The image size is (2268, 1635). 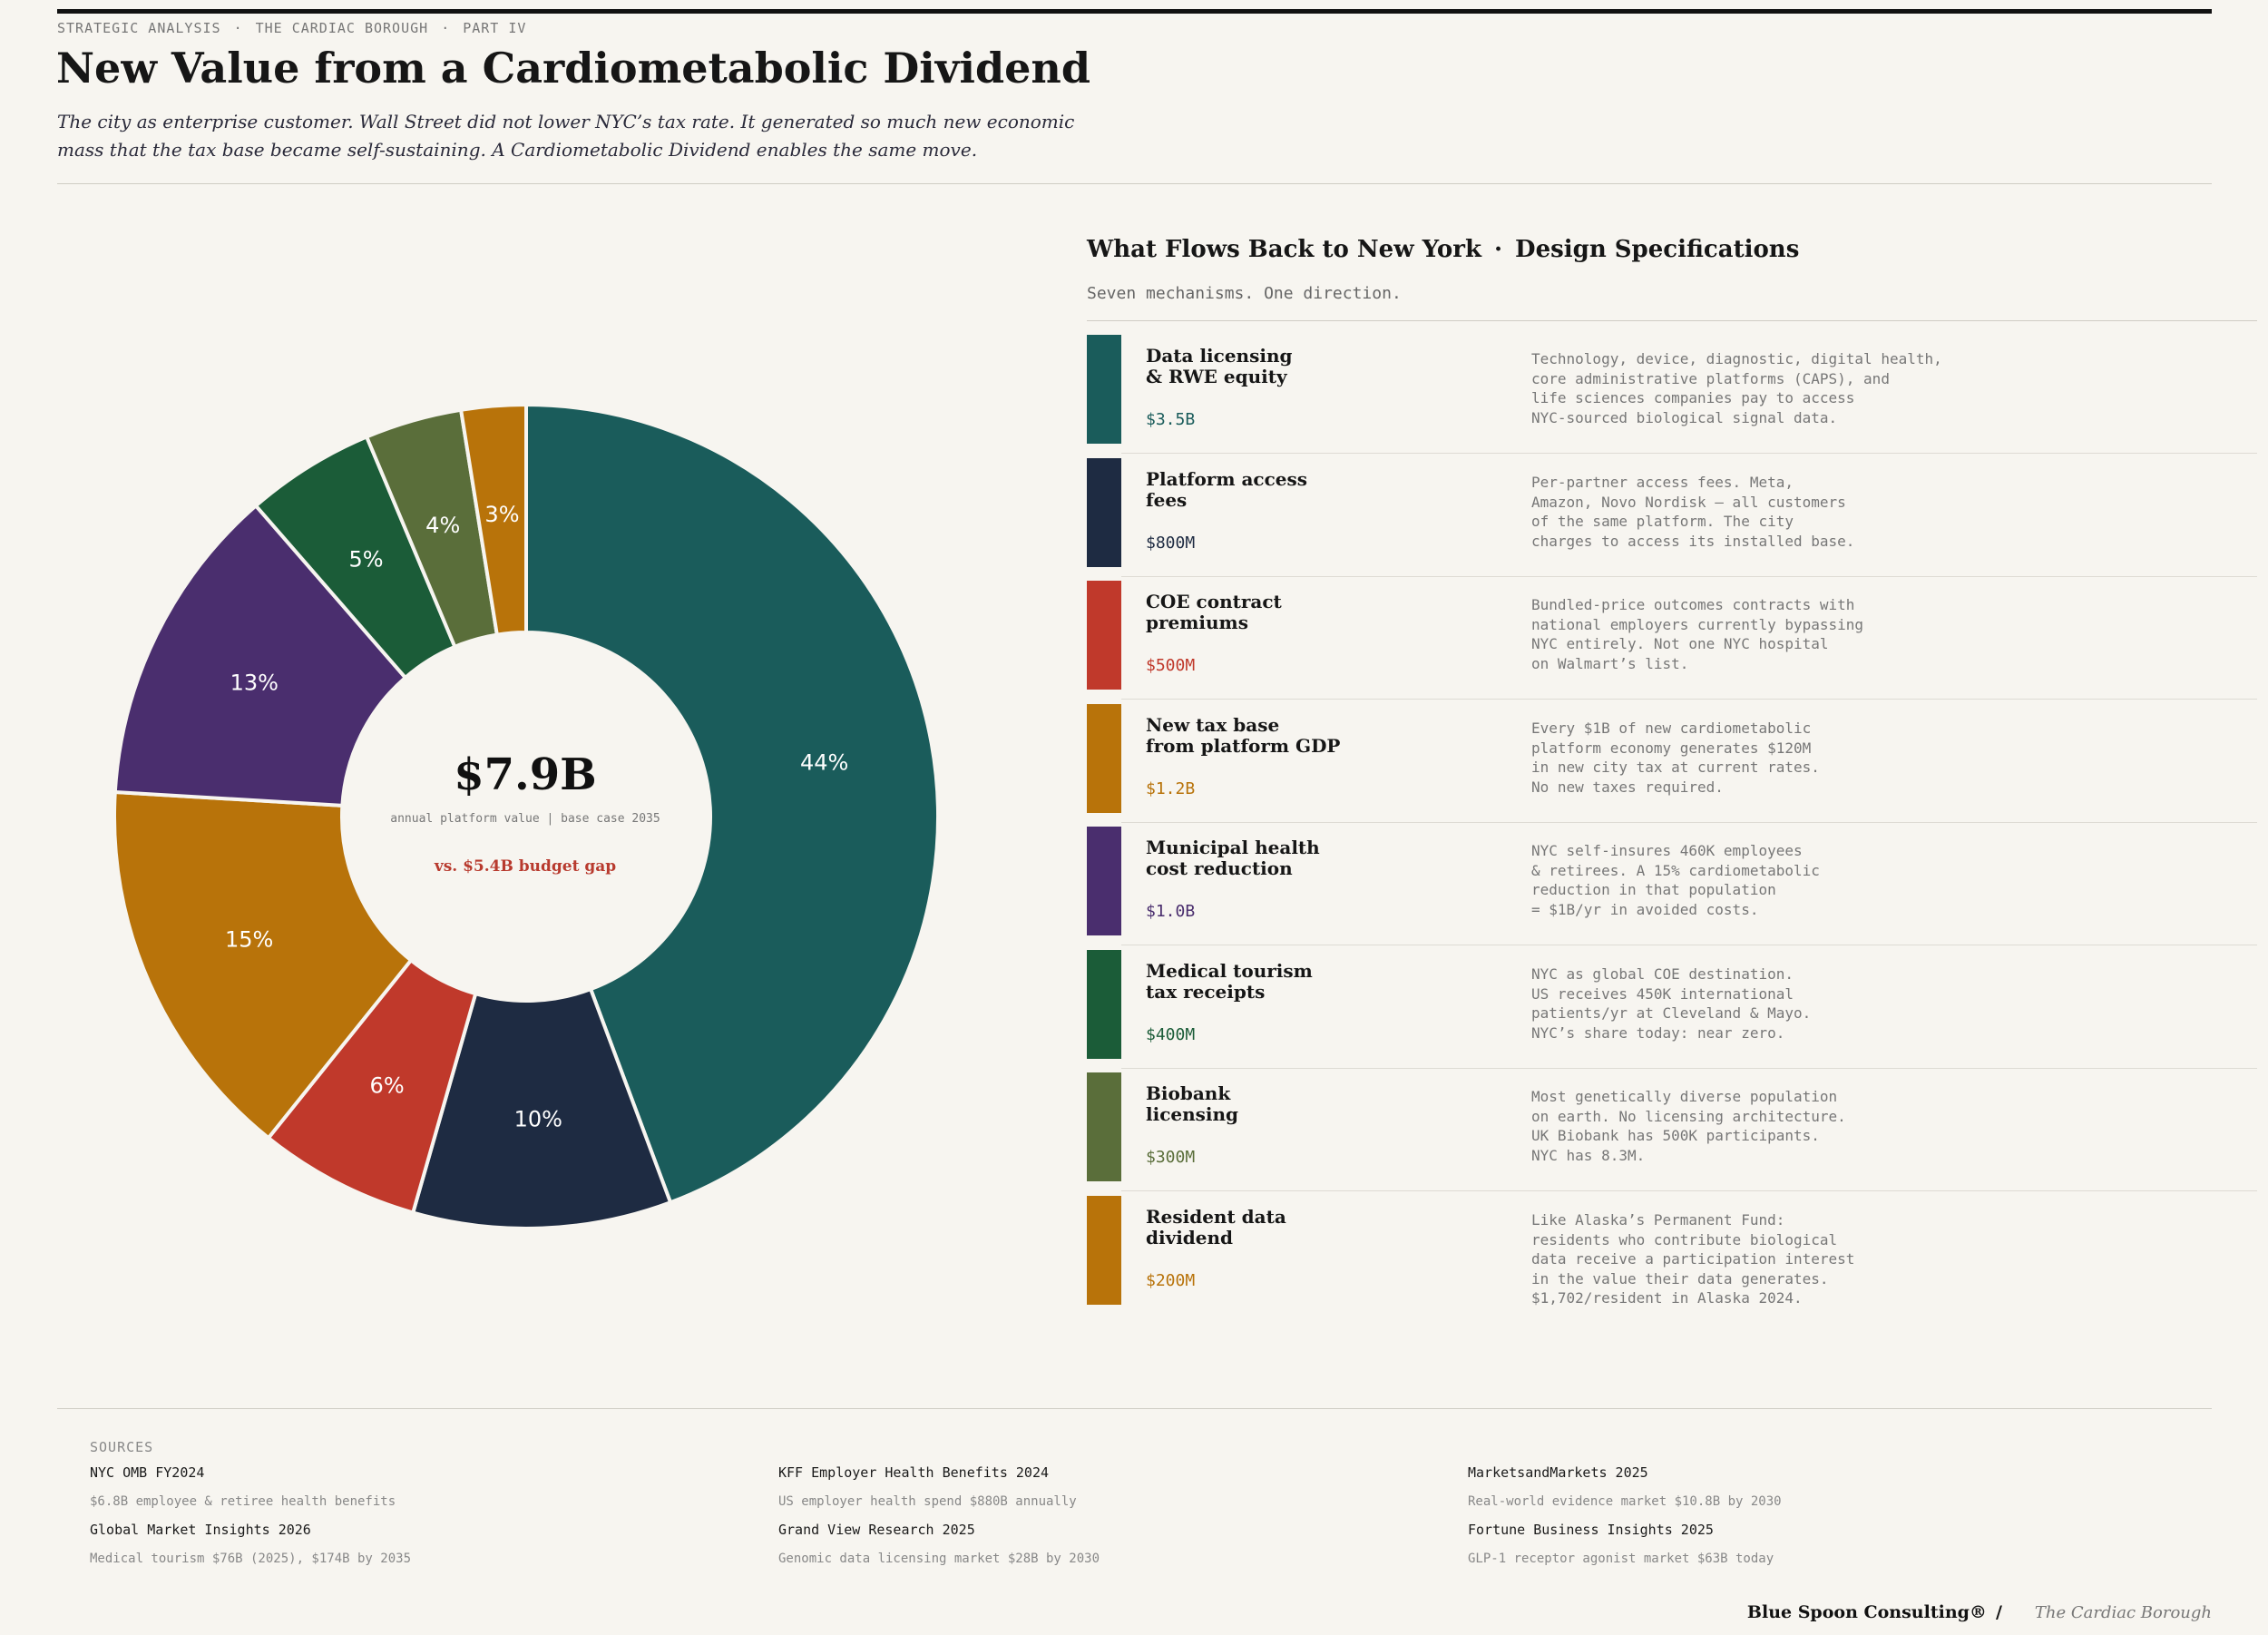 What do you see at coordinates (877, 1530) in the screenshot?
I see `source-name: Grand View Research 2025` at bounding box center [877, 1530].